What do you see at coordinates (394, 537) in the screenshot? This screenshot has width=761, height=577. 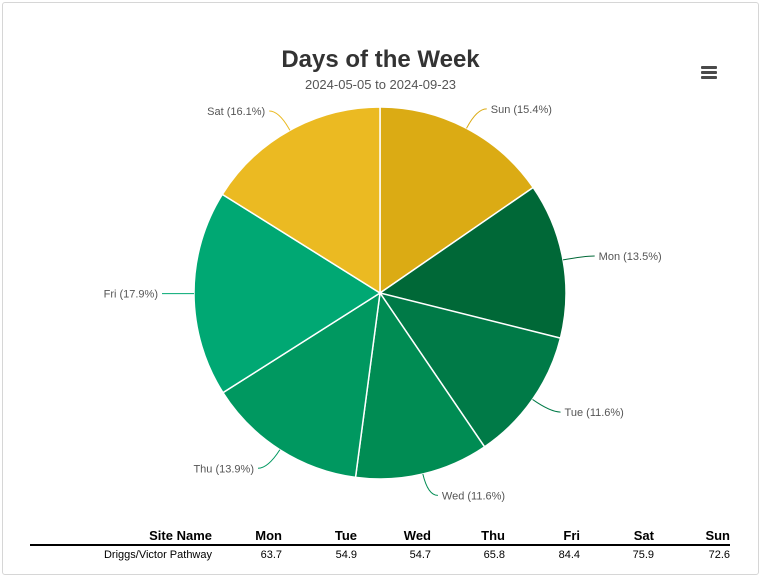 I see `header-wed: Wed` at bounding box center [394, 537].